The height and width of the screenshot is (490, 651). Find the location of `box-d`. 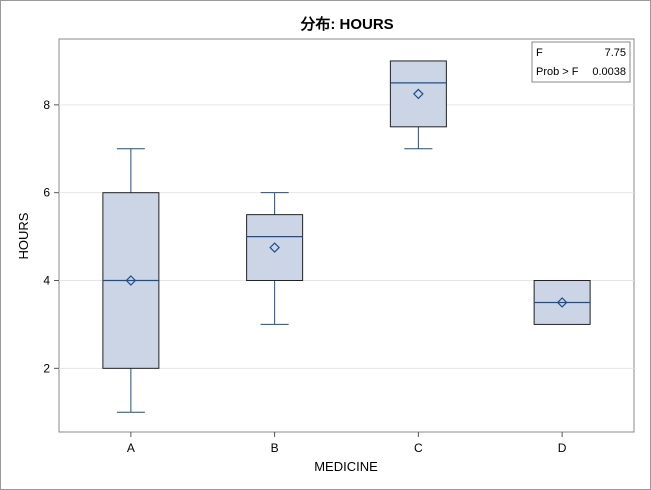

box-d is located at coordinates (562, 302).